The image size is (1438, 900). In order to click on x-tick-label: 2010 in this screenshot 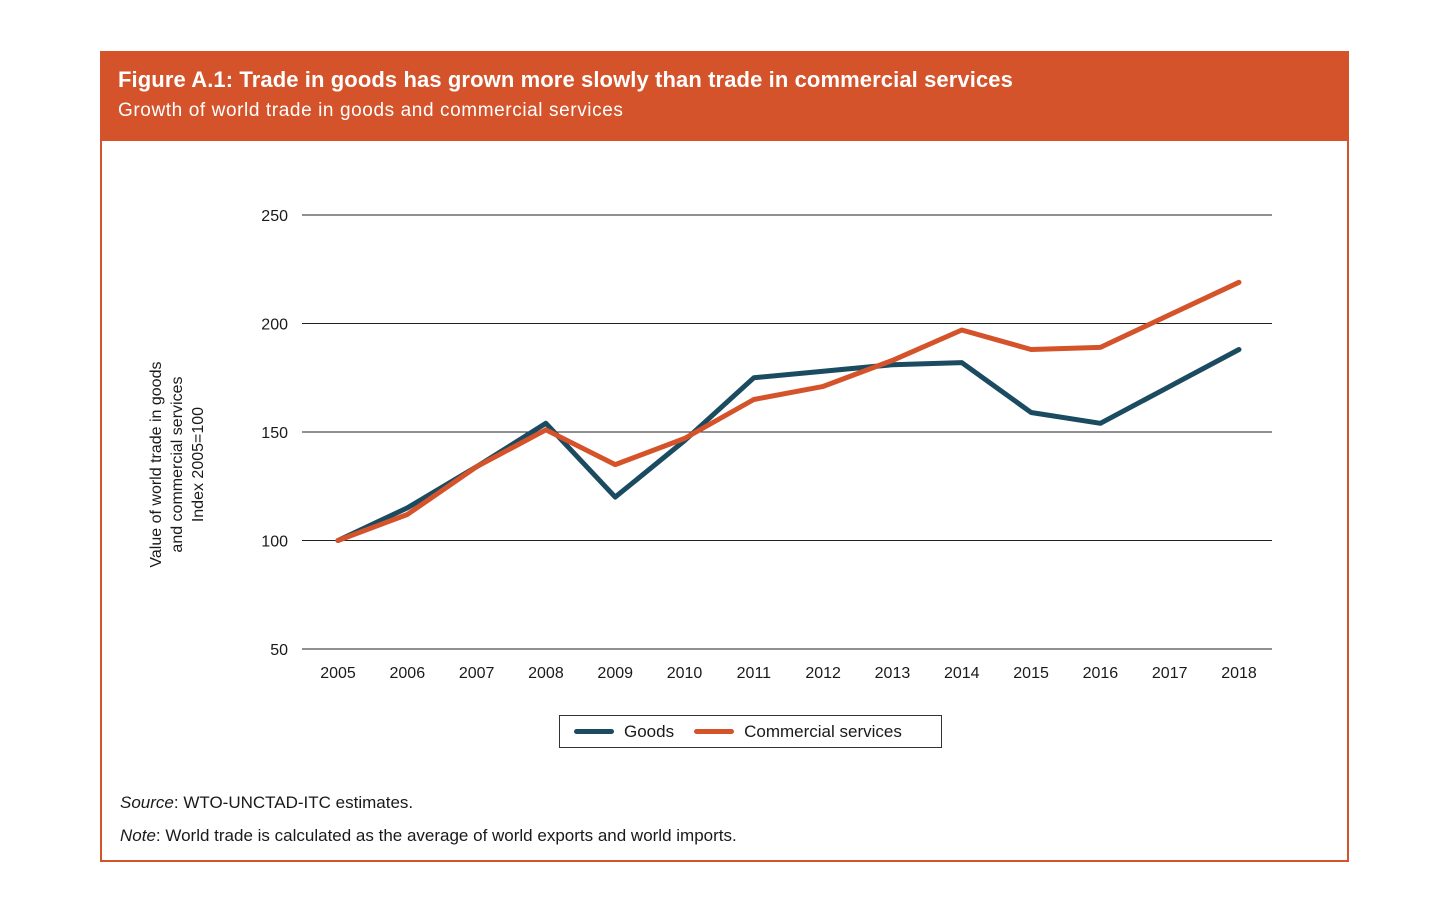, I will do `click(685, 673)`.